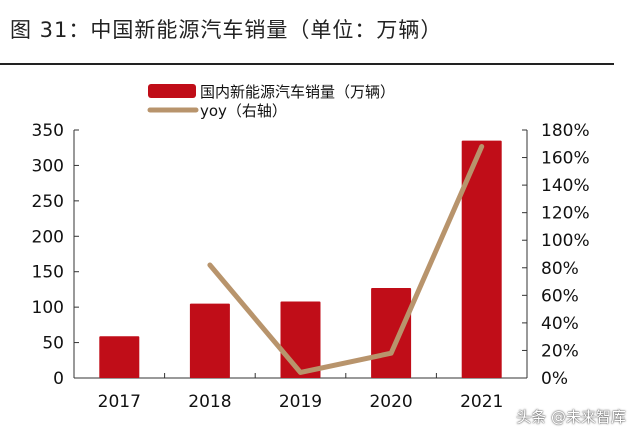  I want to click on right-tick-label: 140%, so click(565, 186).